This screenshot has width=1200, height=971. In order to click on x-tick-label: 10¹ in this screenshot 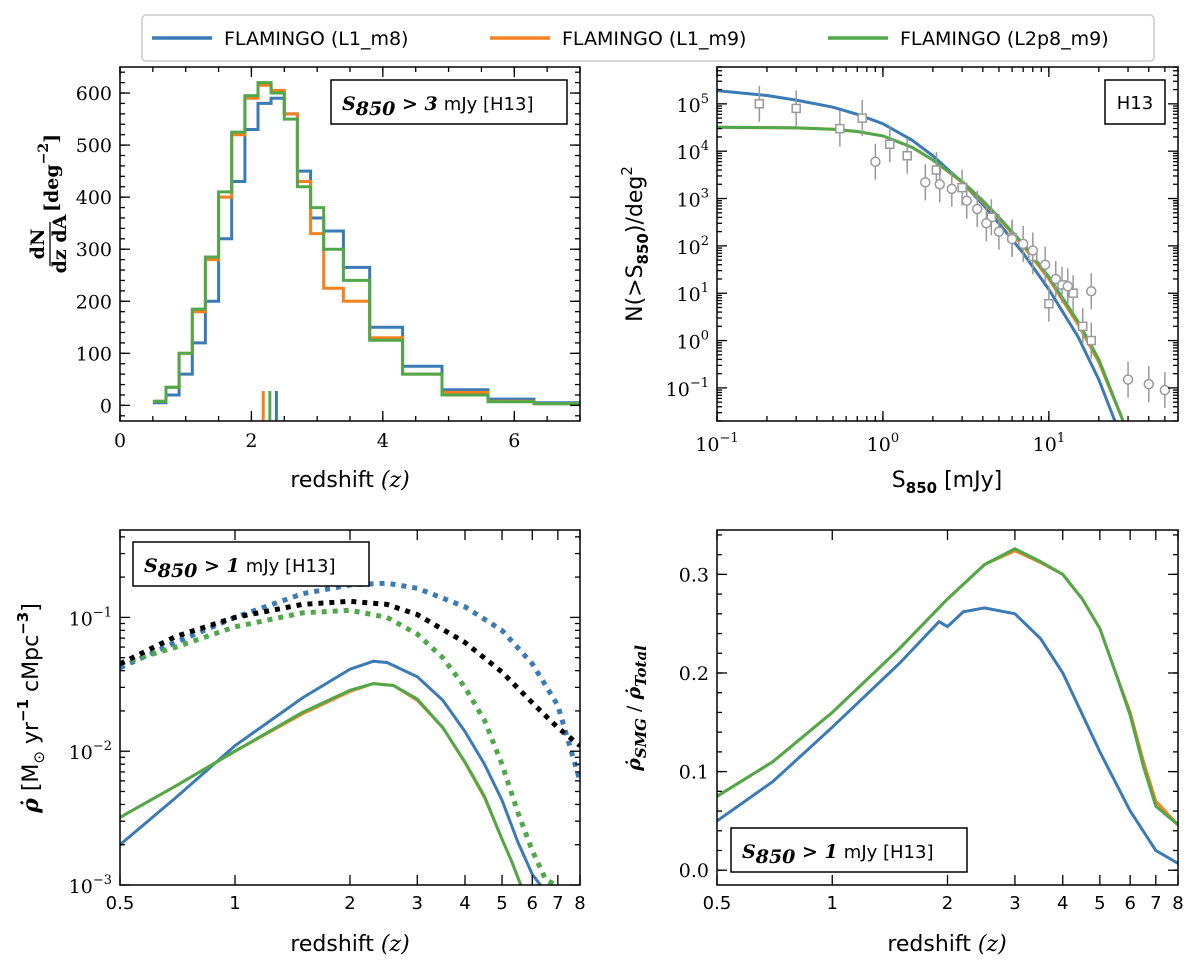, I will do `click(1049, 443)`.